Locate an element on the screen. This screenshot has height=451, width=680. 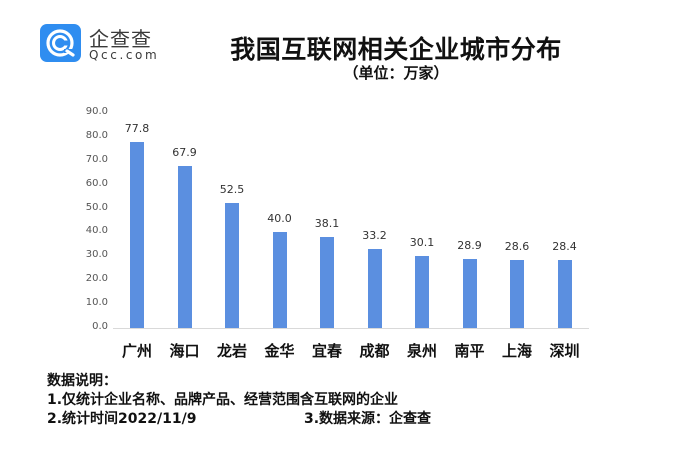
y-tick-label: 90.0 is located at coordinates (96, 111).